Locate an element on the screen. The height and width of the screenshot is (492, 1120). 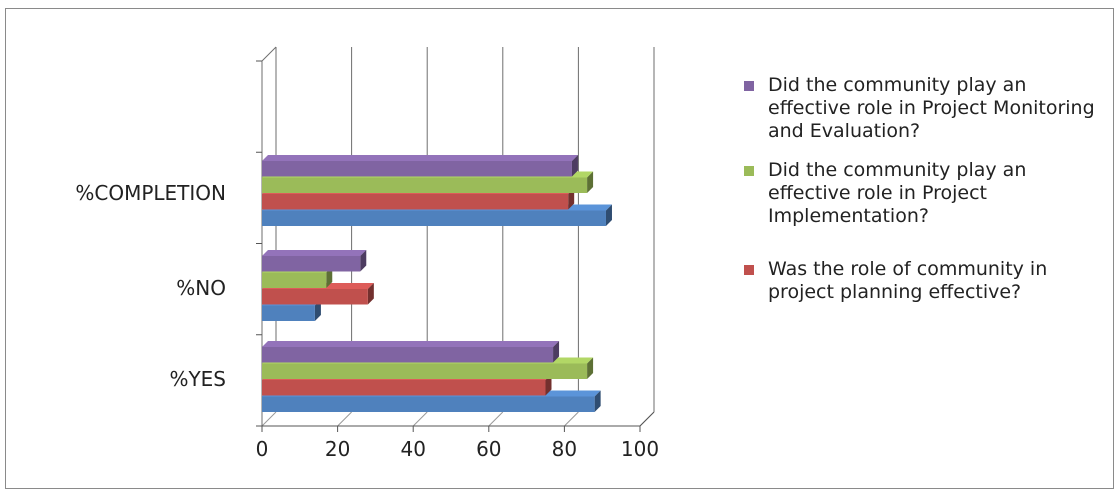
category-label: %YES is located at coordinates (197, 379).